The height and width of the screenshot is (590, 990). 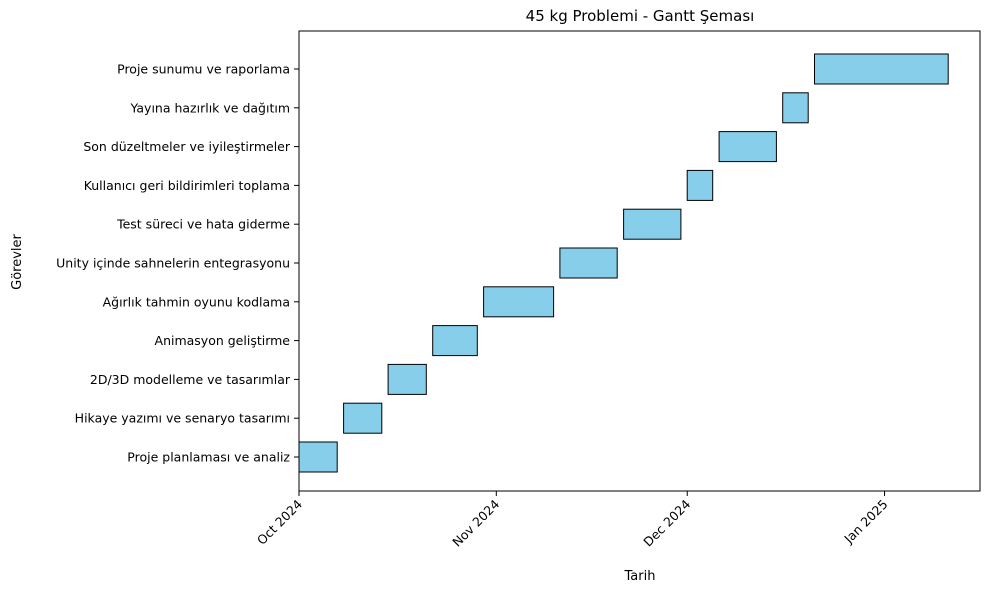 I want to click on y-tick-label: Son düzeltmeler ve iyileştirmeler, so click(x=187, y=146).